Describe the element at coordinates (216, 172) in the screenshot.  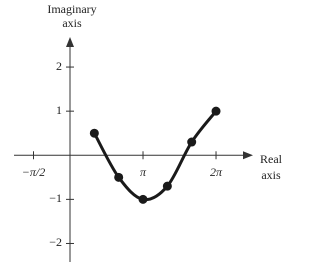
I see `x-tick-label: 2π` at that location.